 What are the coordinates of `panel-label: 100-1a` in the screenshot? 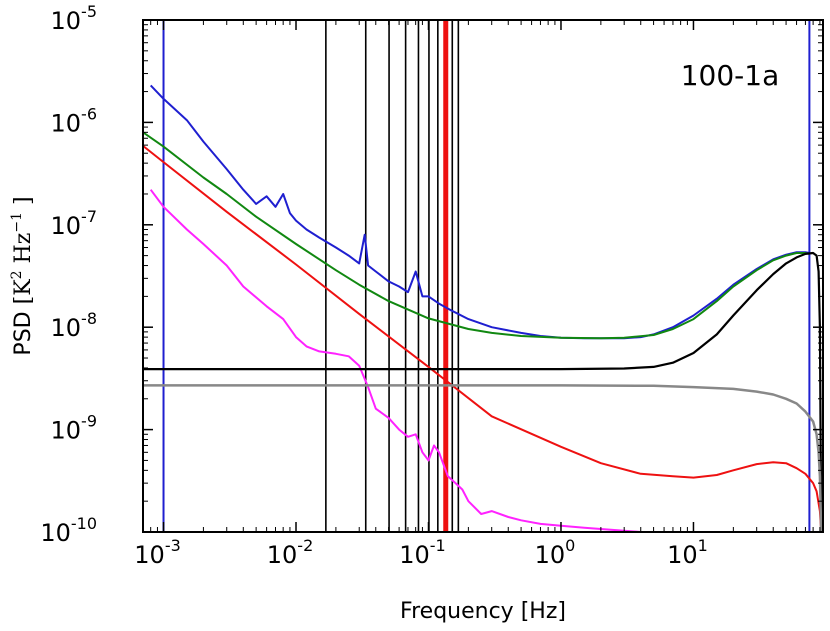 It's located at (730, 75).